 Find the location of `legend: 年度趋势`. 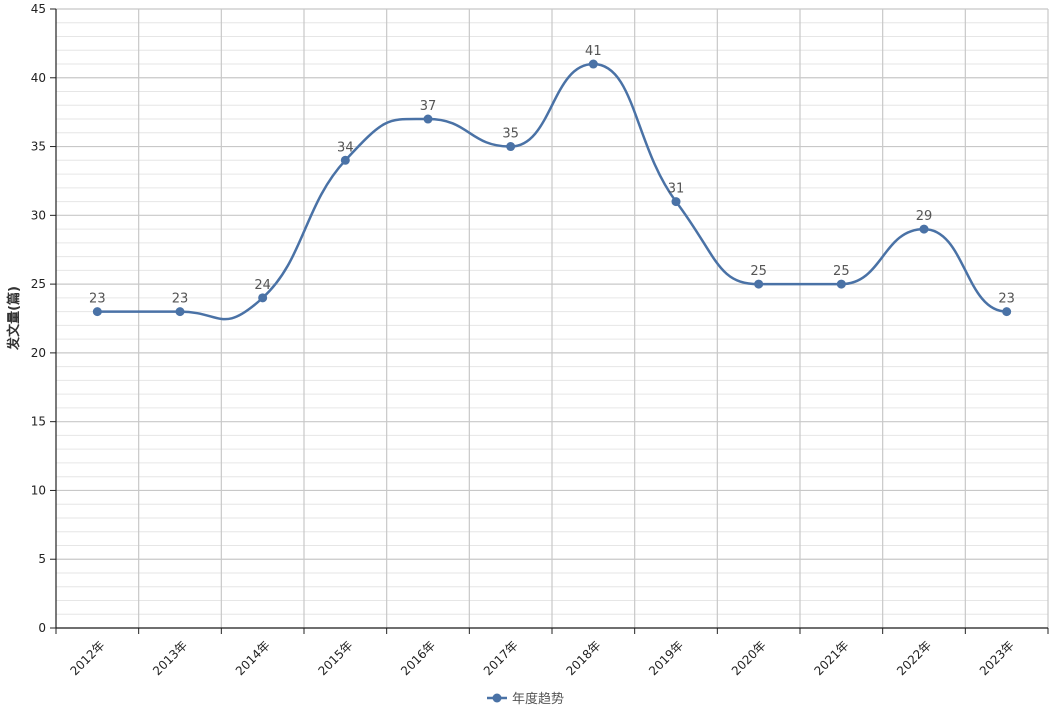

legend: 年度趋势 is located at coordinates (525, 699).